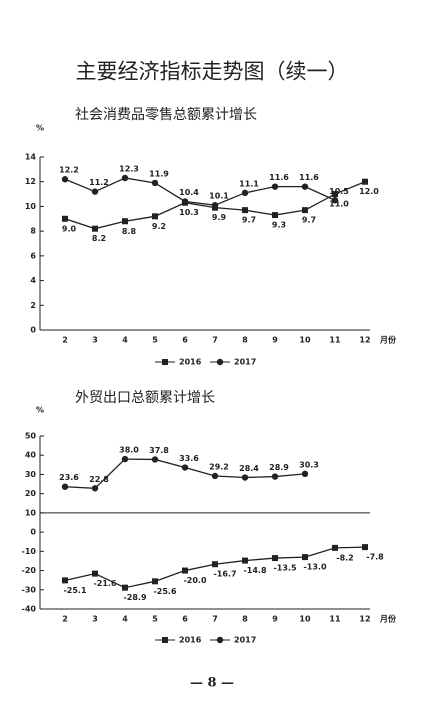 The width and height of the screenshot is (424, 727). I want to click on y-tick-label: 12, so click(30, 181).